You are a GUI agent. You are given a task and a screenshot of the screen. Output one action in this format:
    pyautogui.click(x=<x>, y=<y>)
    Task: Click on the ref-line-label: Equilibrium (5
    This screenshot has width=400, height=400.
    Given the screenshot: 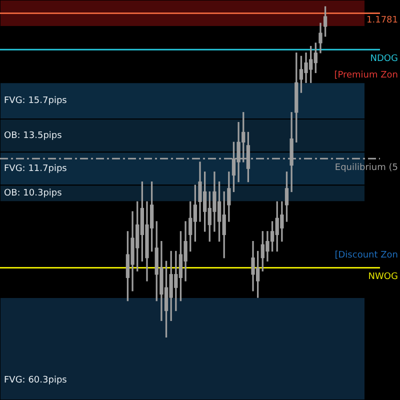 What is the action you would take?
    pyautogui.click(x=366, y=168)
    